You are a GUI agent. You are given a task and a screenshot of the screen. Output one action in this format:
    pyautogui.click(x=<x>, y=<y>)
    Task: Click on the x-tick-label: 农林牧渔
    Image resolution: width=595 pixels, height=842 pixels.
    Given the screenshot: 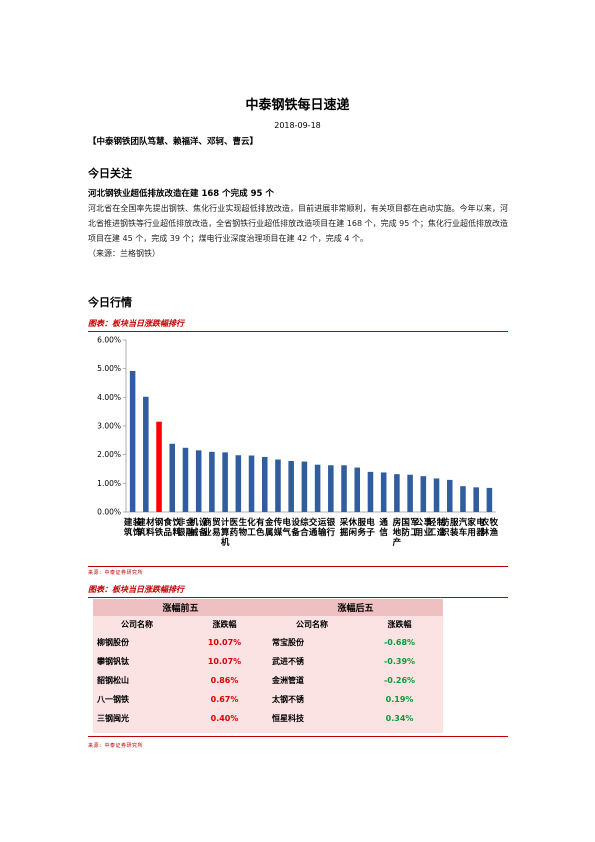 What is the action you would take?
    pyautogui.click(x=489, y=527)
    